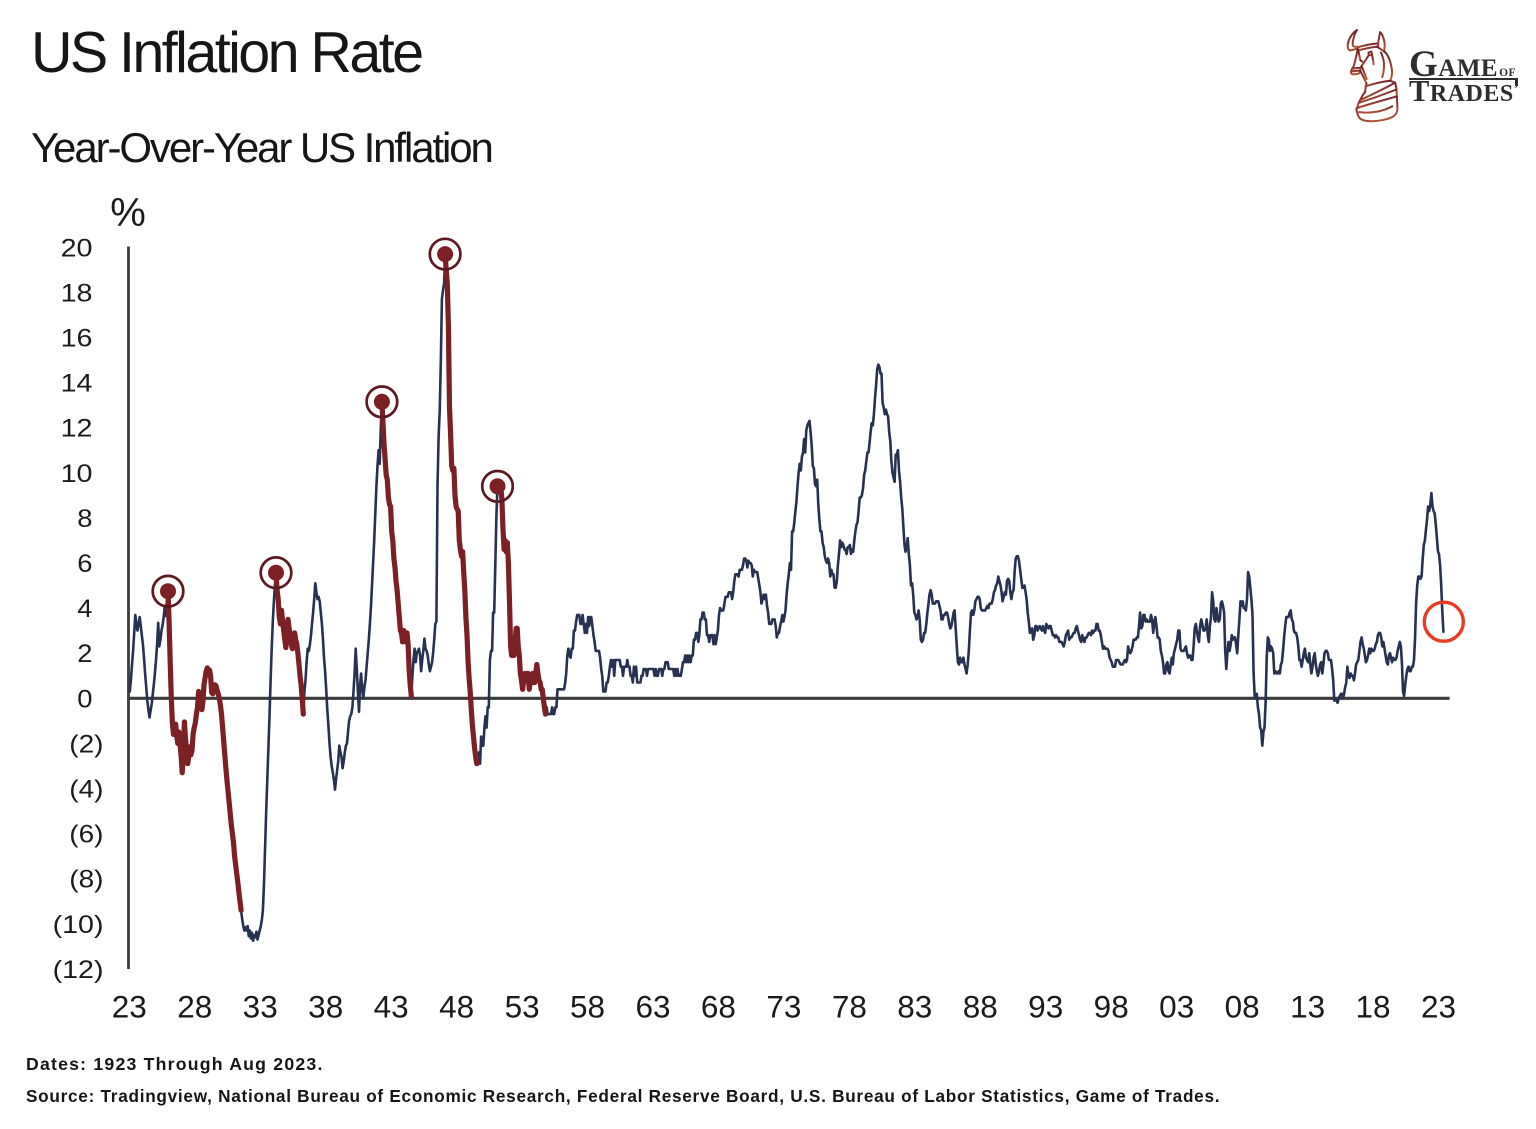  What do you see at coordinates (980, 1007) in the screenshot?
I see `svg-text: 88` at bounding box center [980, 1007].